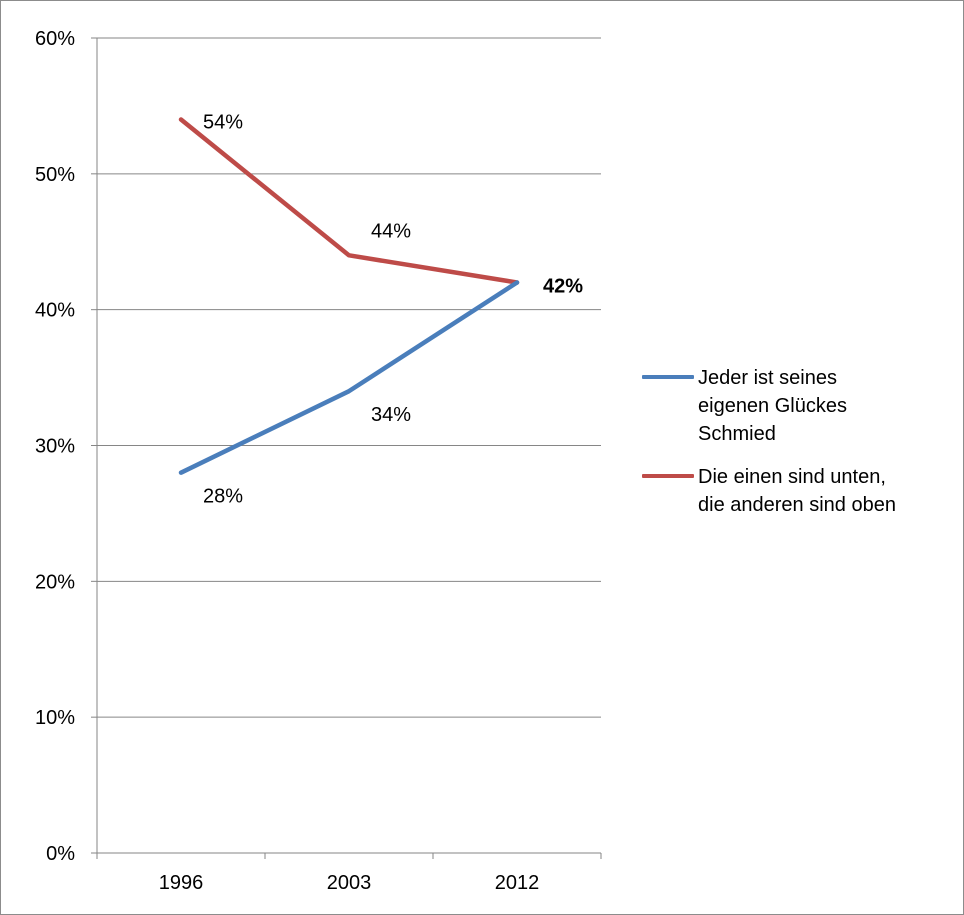  What do you see at coordinates (772, 406) in the screenshot?
I see `legend-label-line: eigenen Glückes` at bounding box center [772, 406].